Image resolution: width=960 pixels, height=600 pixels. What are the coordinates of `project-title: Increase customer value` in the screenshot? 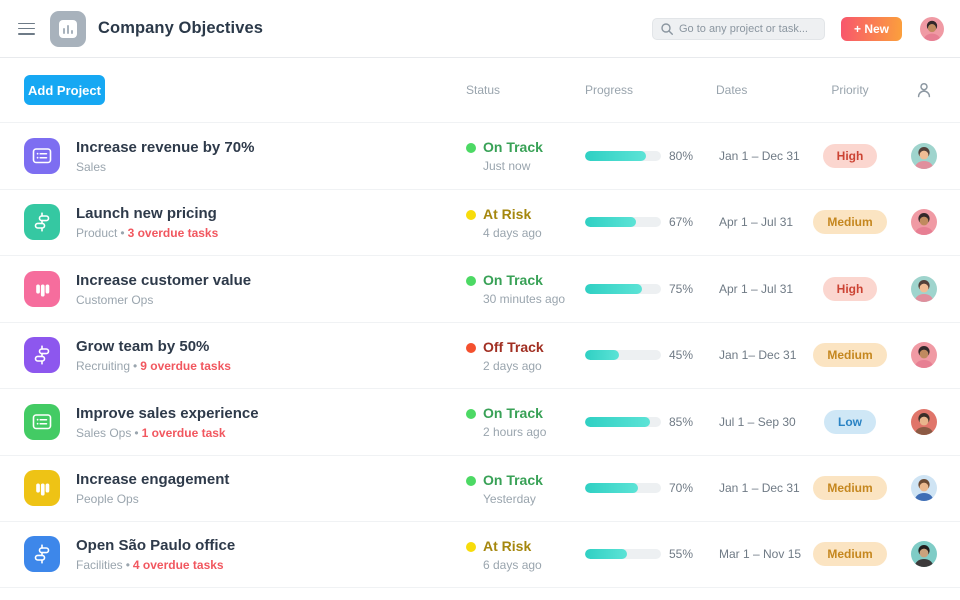 It's located at (164, 280).